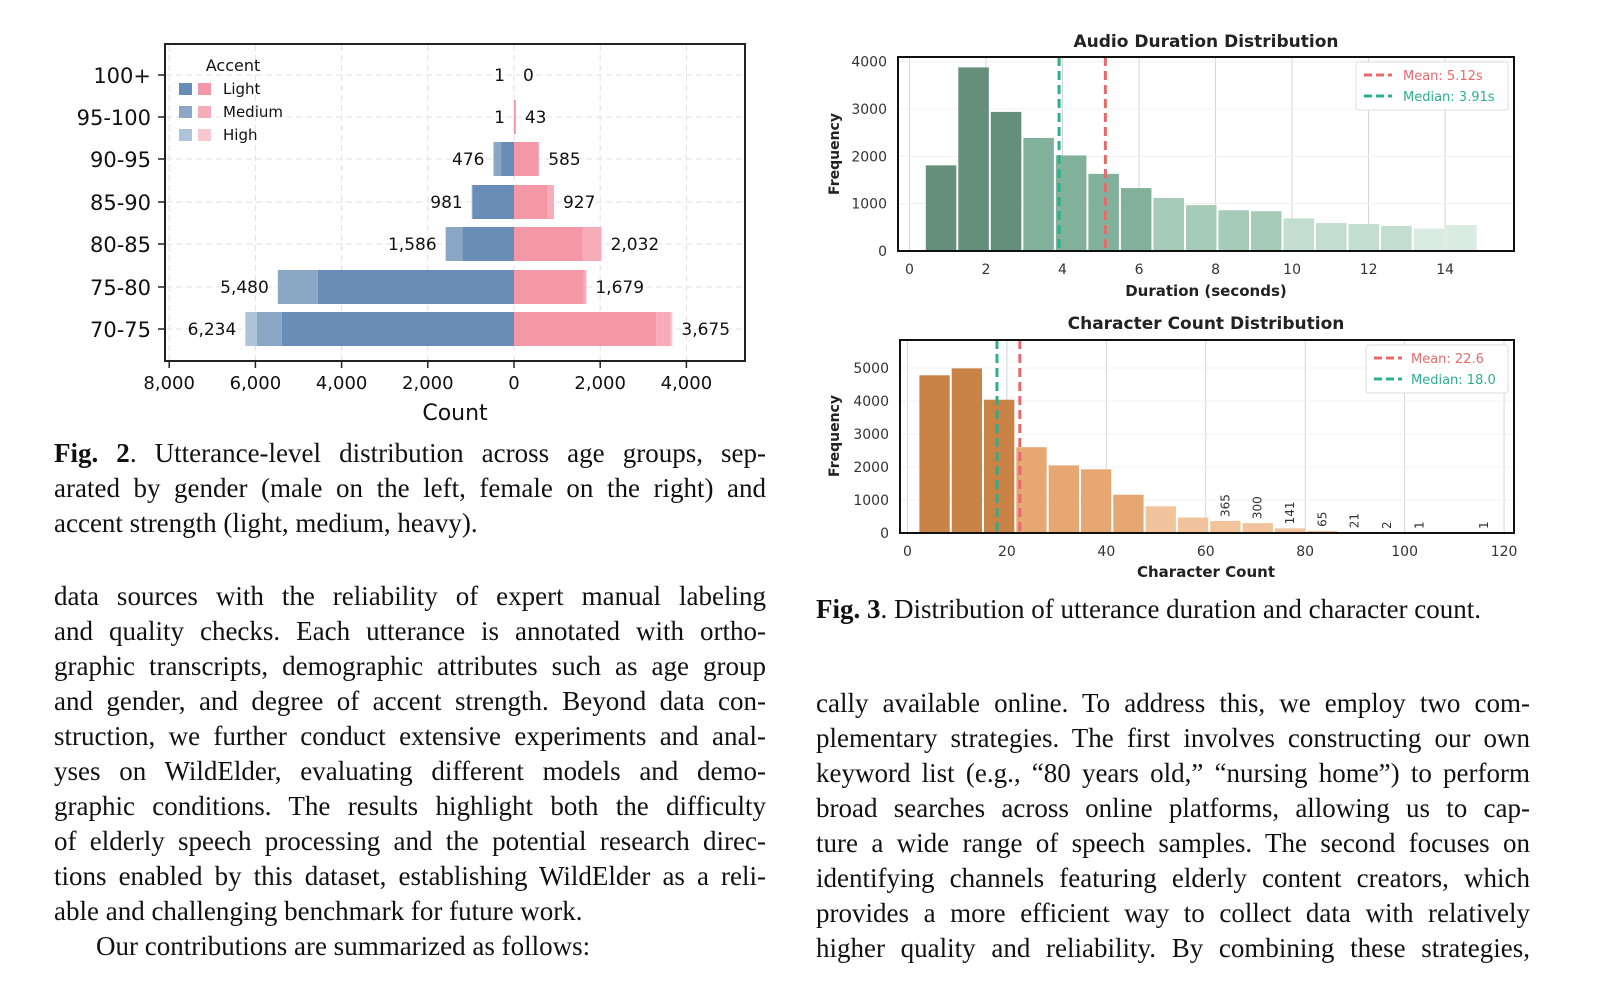  I want to click on chart-title: Audio Duration Distribution, so click(1206, 42).